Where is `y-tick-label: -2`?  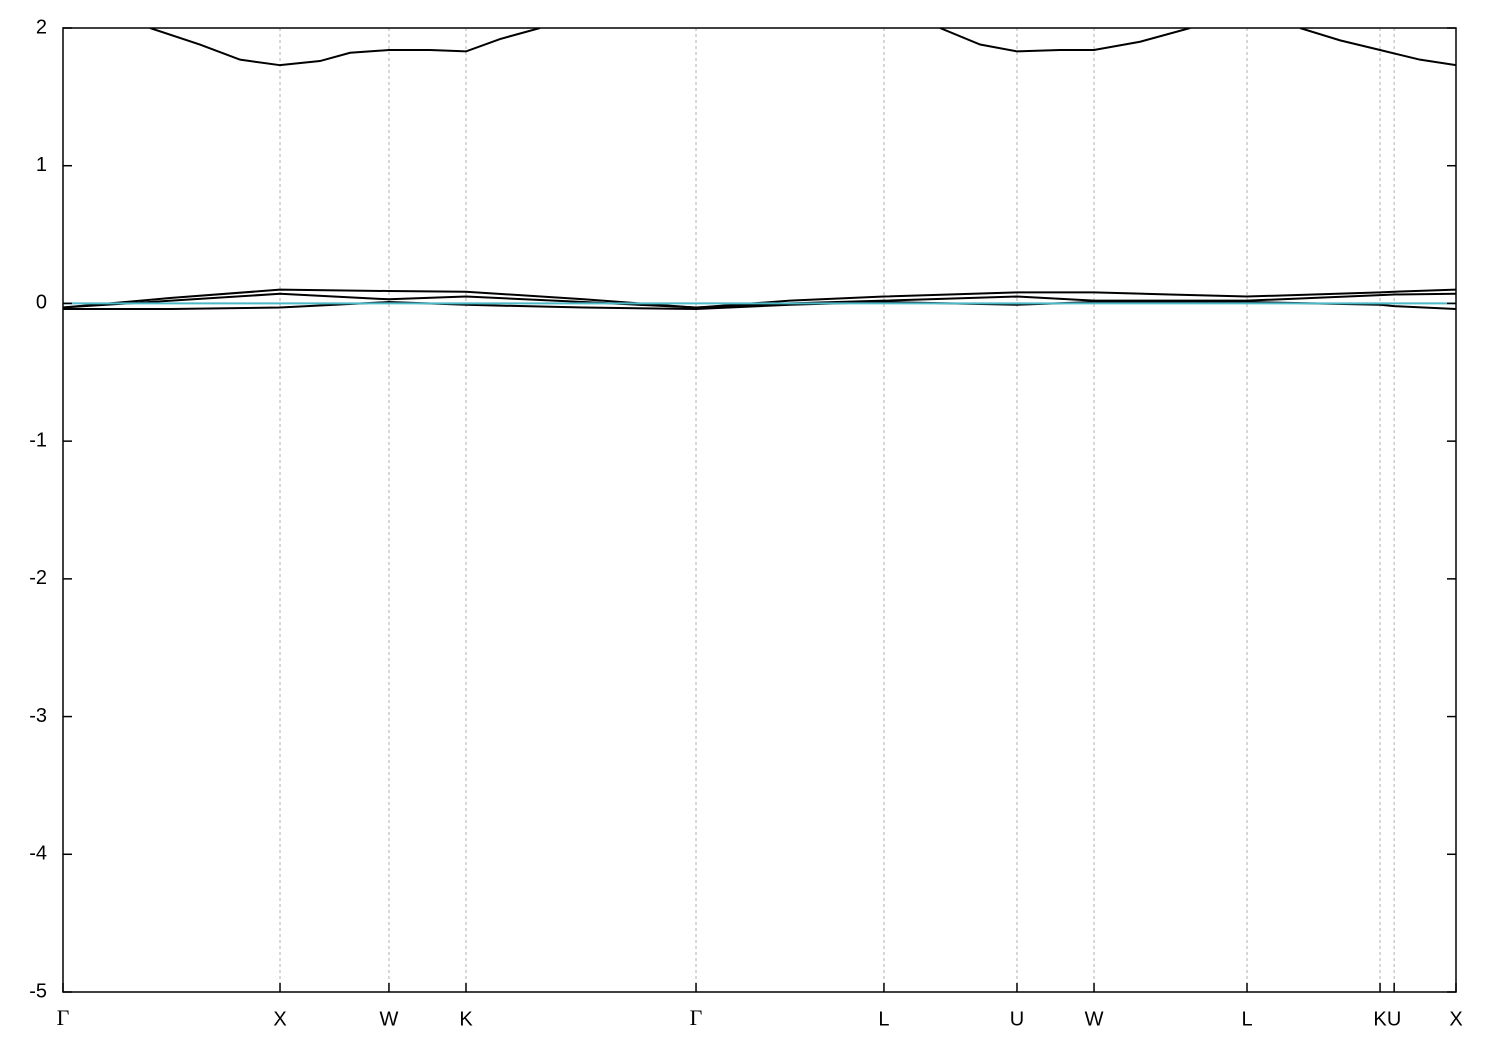
y-tick-label: -2 is located at coordinates (38, 578).